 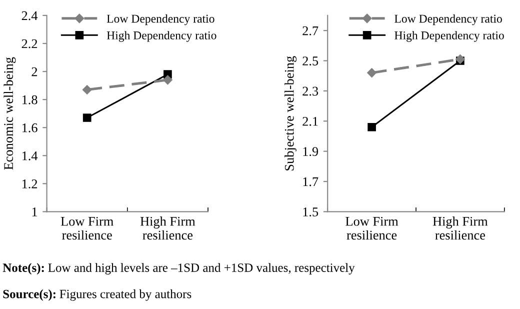 I want to click on y-tick-label: 2.5, so click(x=310, y=61).